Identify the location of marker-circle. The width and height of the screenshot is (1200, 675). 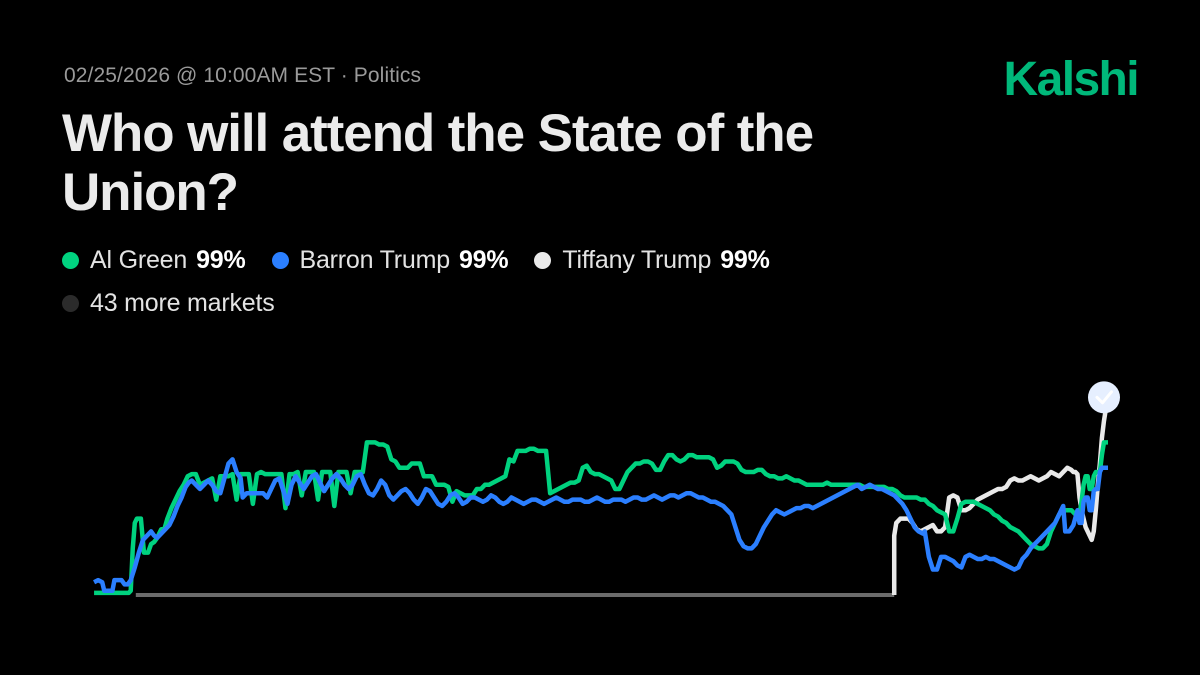
(1104, 397).